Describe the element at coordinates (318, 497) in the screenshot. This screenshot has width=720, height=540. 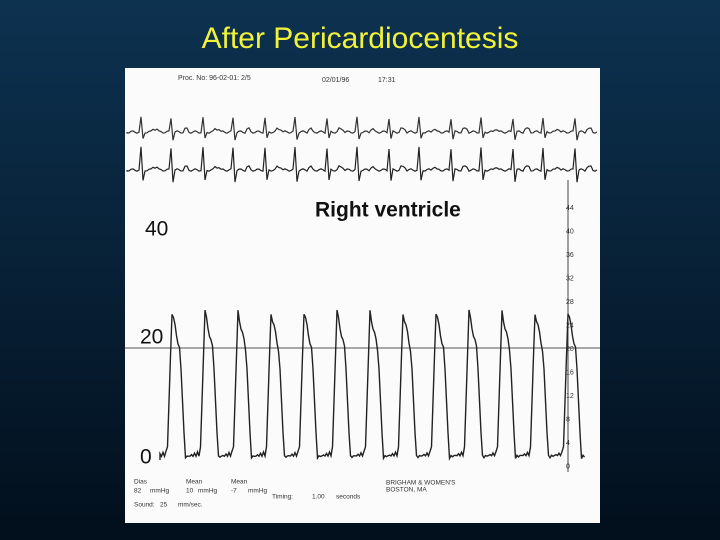
I see `footer-text: 1.00` at that location.